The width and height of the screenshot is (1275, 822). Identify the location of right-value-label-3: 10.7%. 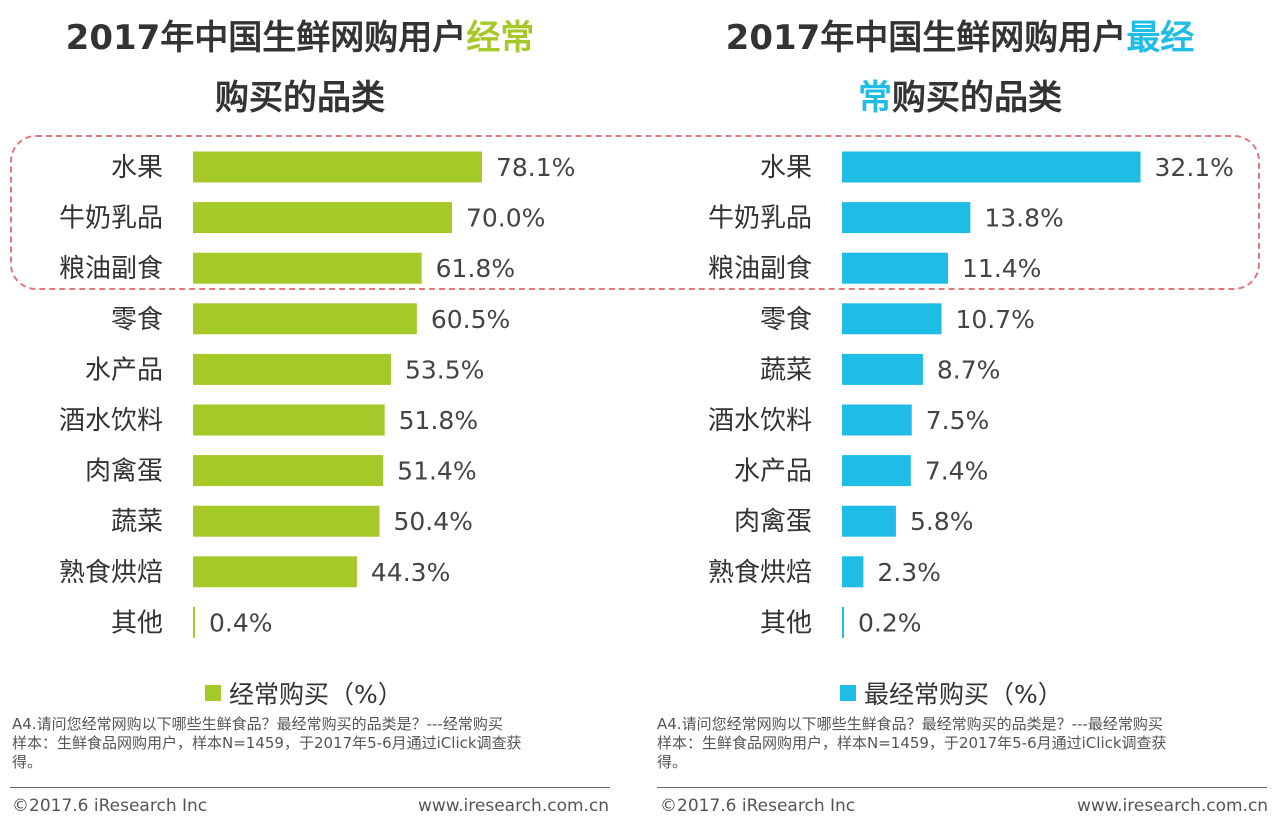
(995, 319).